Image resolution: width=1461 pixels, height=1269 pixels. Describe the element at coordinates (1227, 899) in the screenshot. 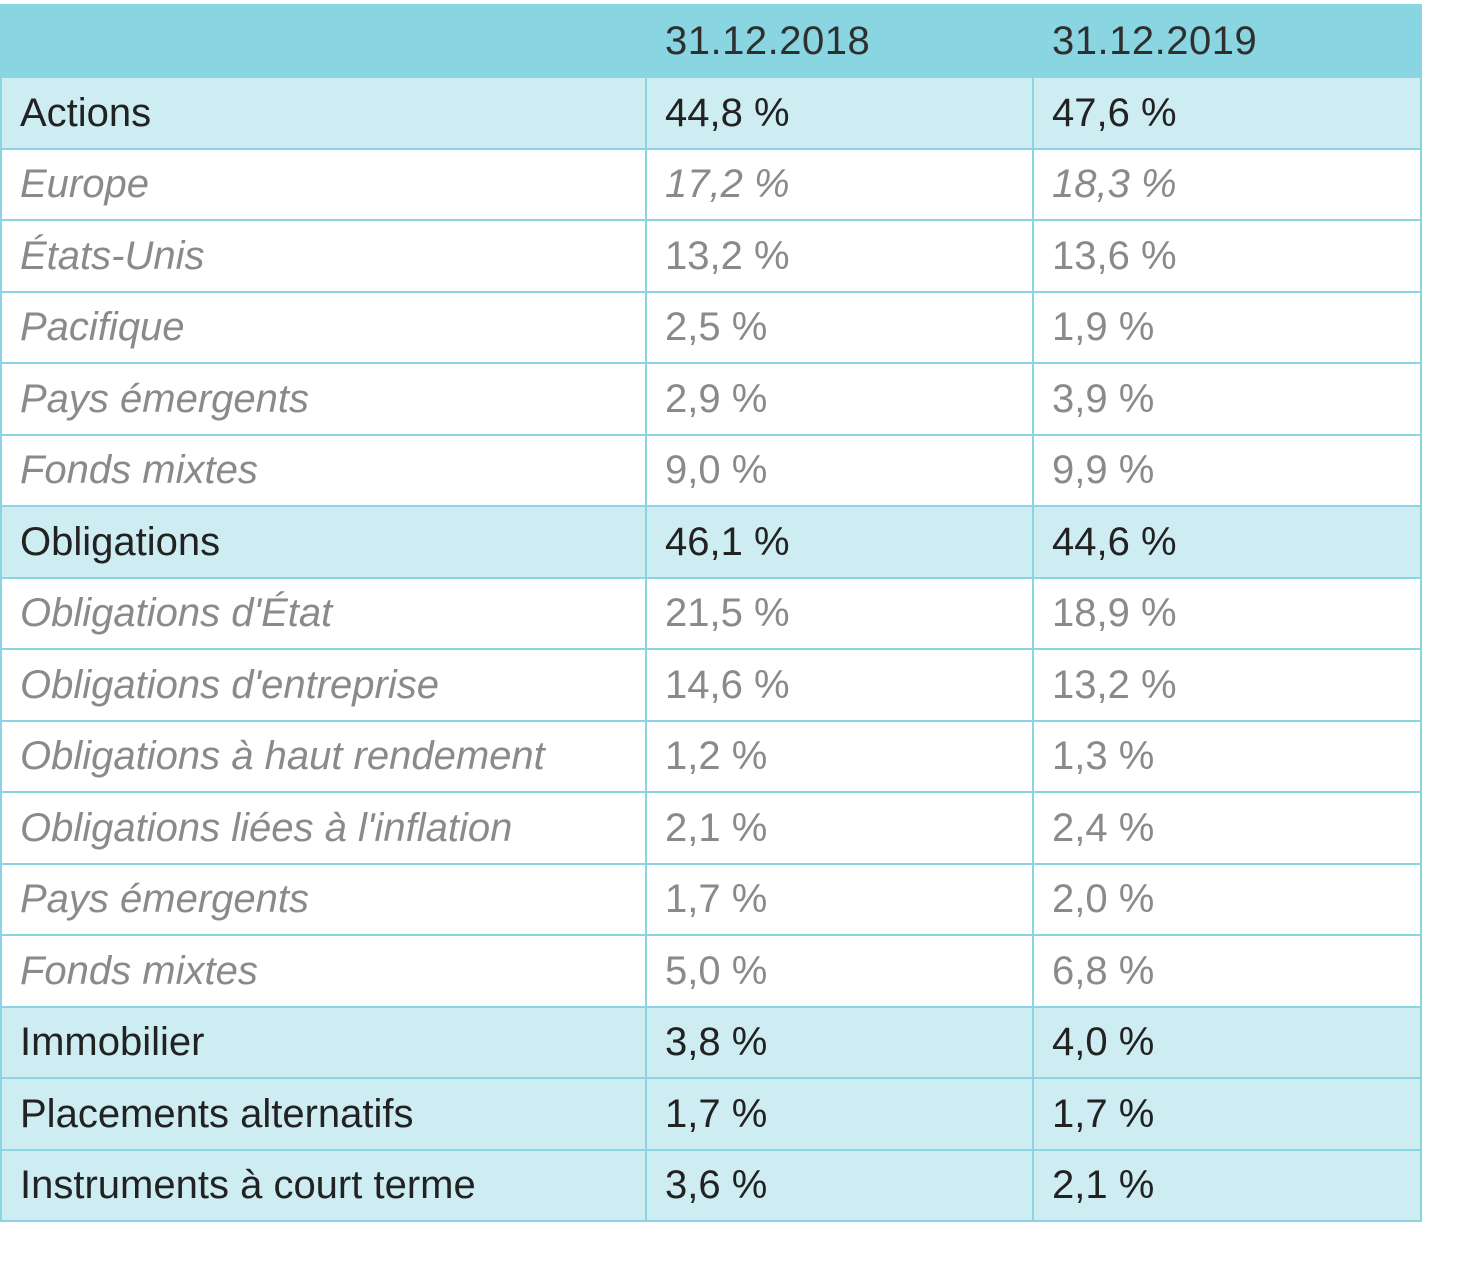

I see `value-2019: 2,0 %` at that location.